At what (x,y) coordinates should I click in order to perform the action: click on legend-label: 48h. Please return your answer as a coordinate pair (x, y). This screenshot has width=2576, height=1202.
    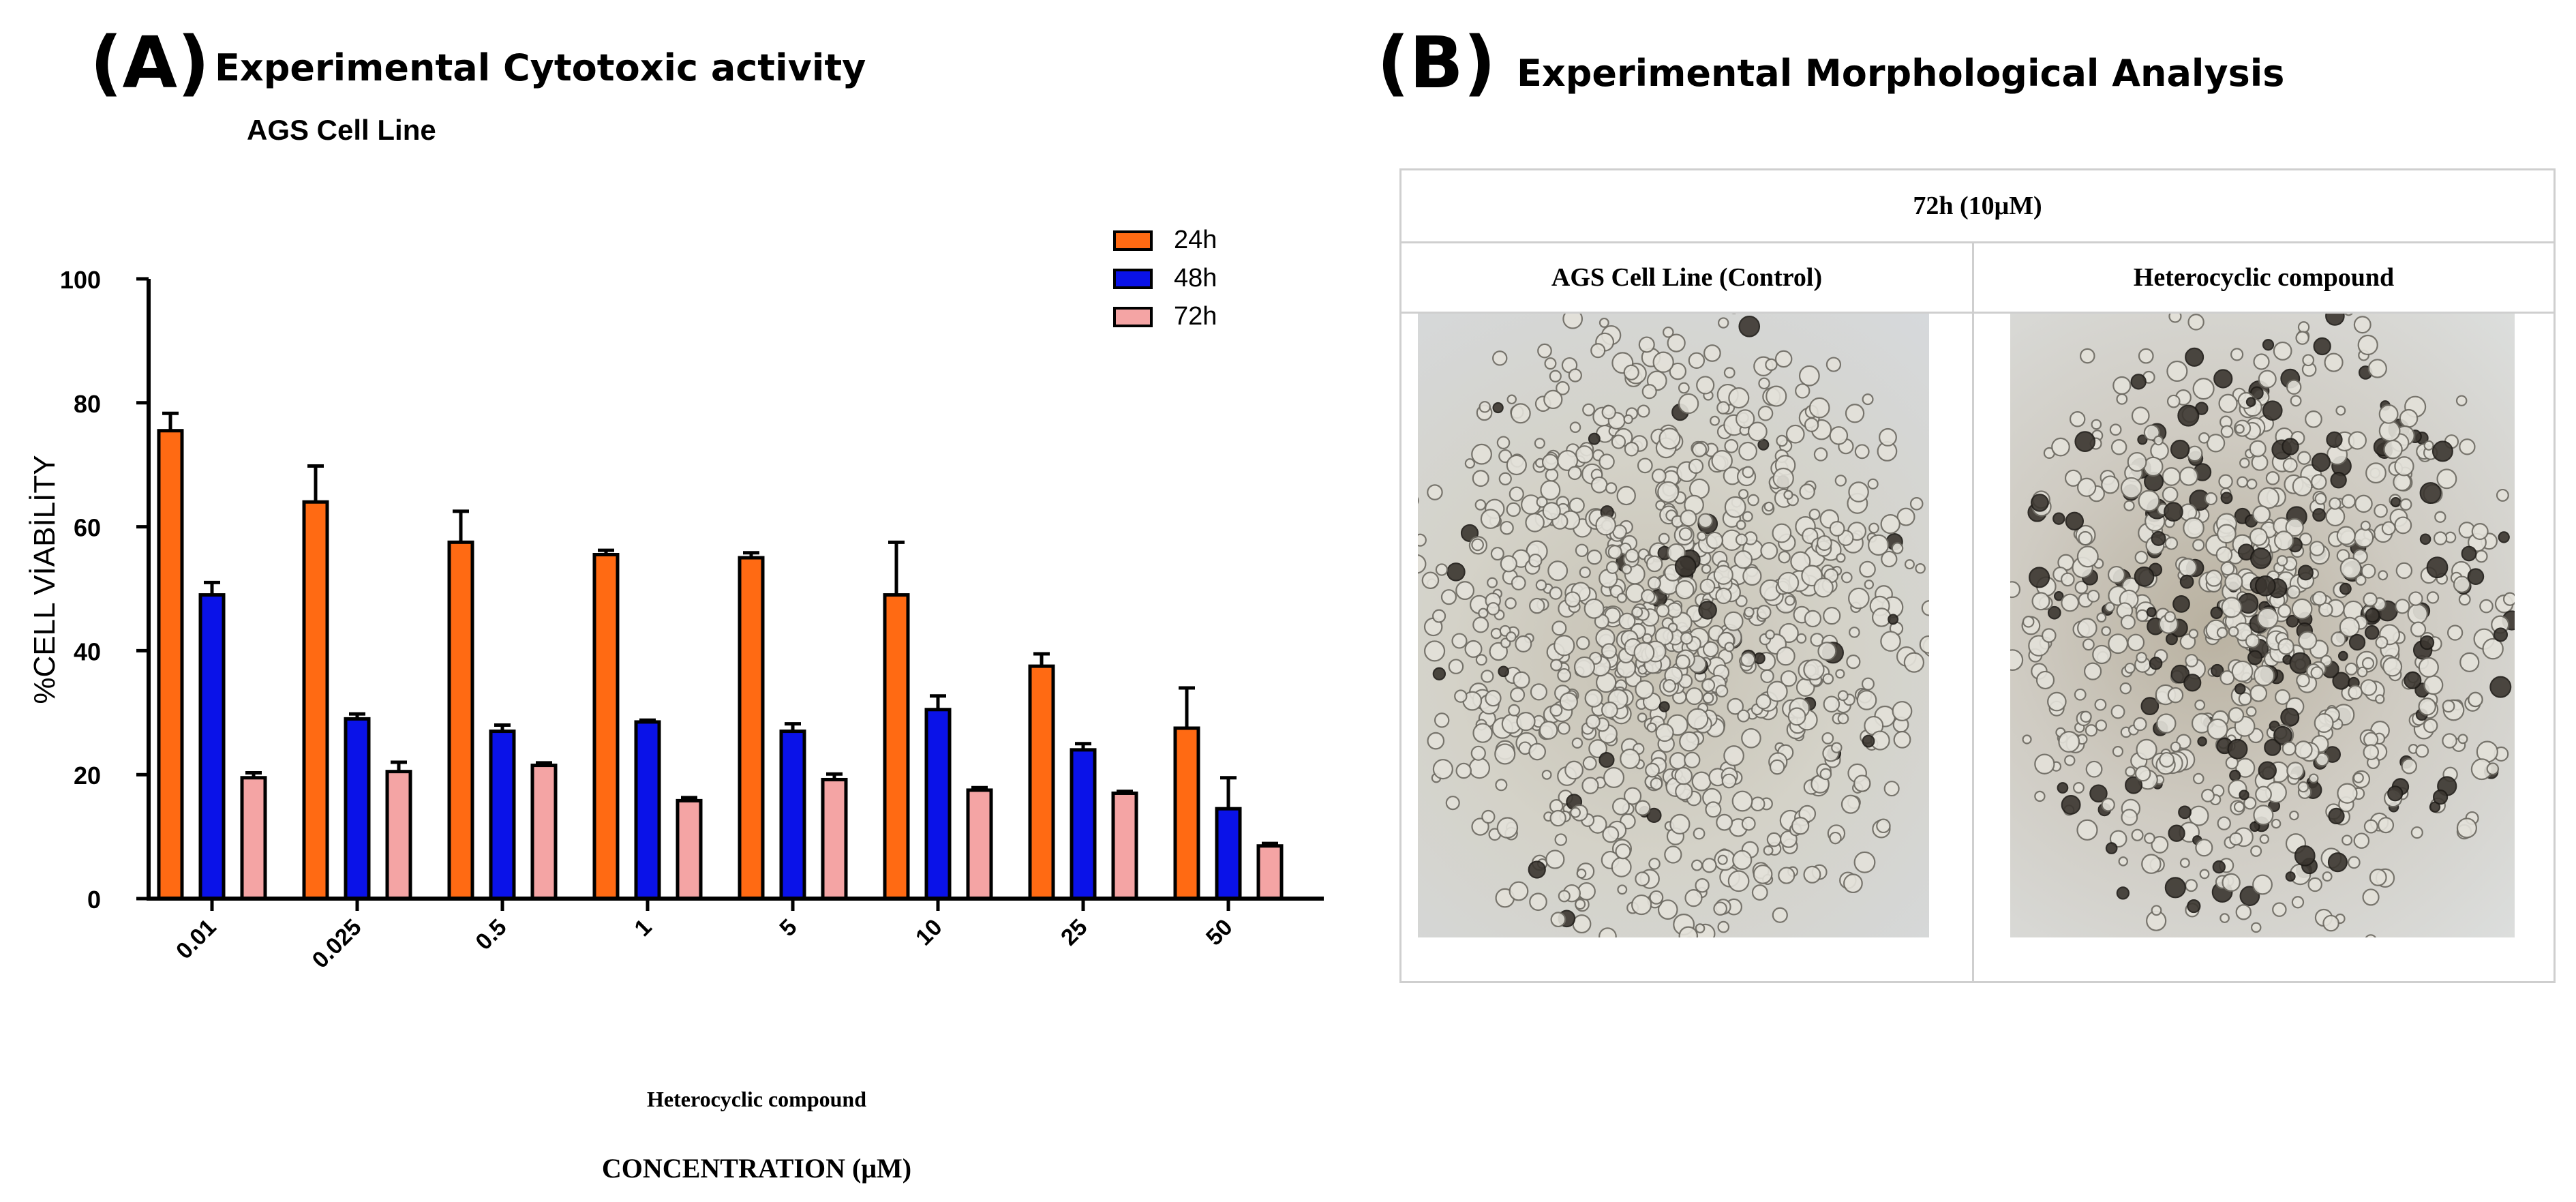
    Looking at the image, I should click on (1196, 278).